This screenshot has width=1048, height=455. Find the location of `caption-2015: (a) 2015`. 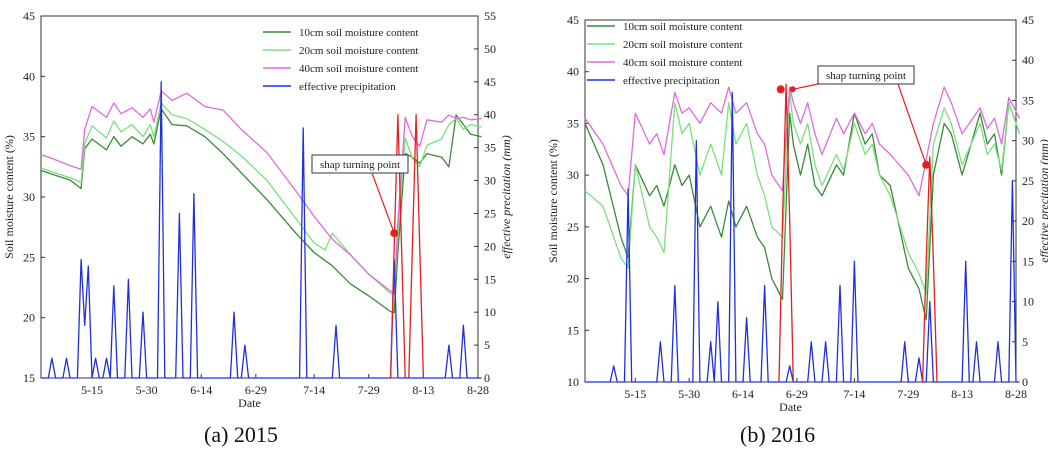

caption-2015: (a) 2015 is located at coordinates (241, 434).